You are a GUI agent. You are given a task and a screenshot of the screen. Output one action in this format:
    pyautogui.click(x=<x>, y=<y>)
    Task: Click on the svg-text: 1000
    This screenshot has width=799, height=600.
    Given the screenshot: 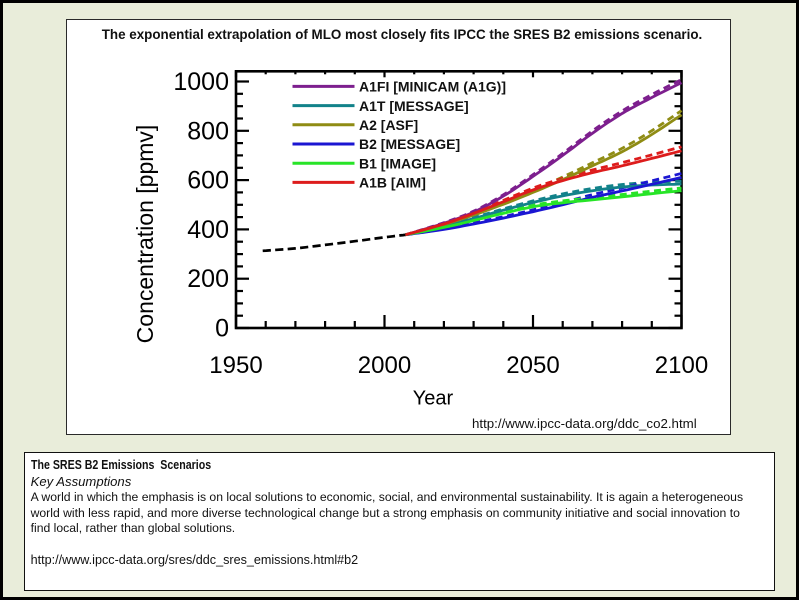 What is the action you would take?
    pyautogui.click(x=201, y=82)
    